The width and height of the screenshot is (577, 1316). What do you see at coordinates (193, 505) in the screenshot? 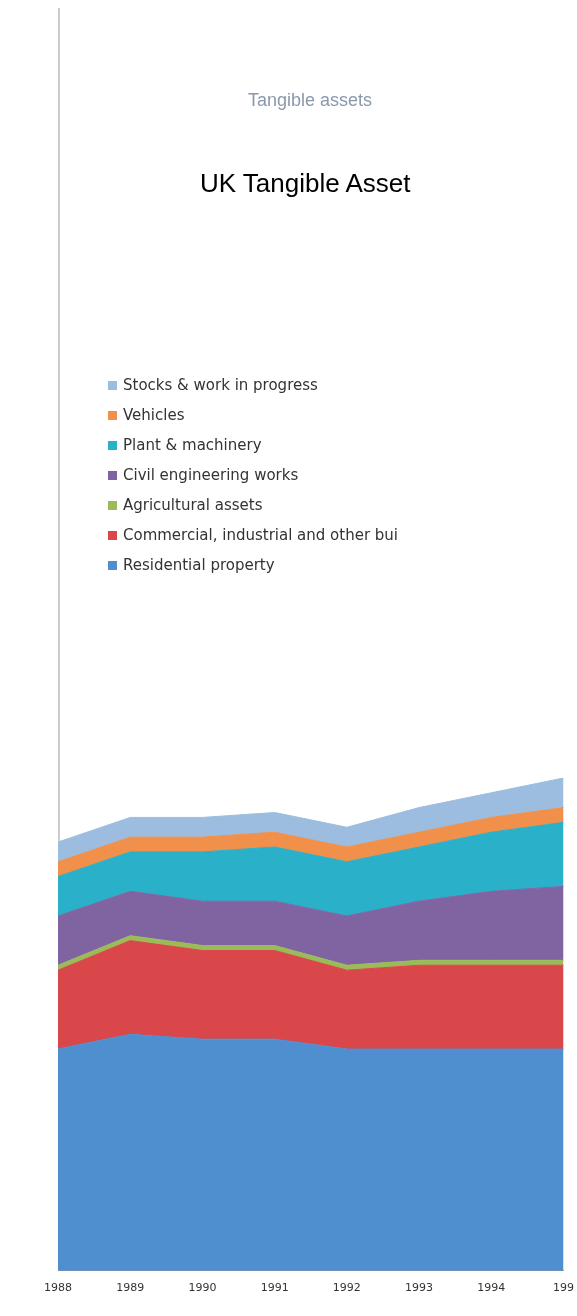
I see `legend-label: Agricultural assets` at bounding box center [193, 505].